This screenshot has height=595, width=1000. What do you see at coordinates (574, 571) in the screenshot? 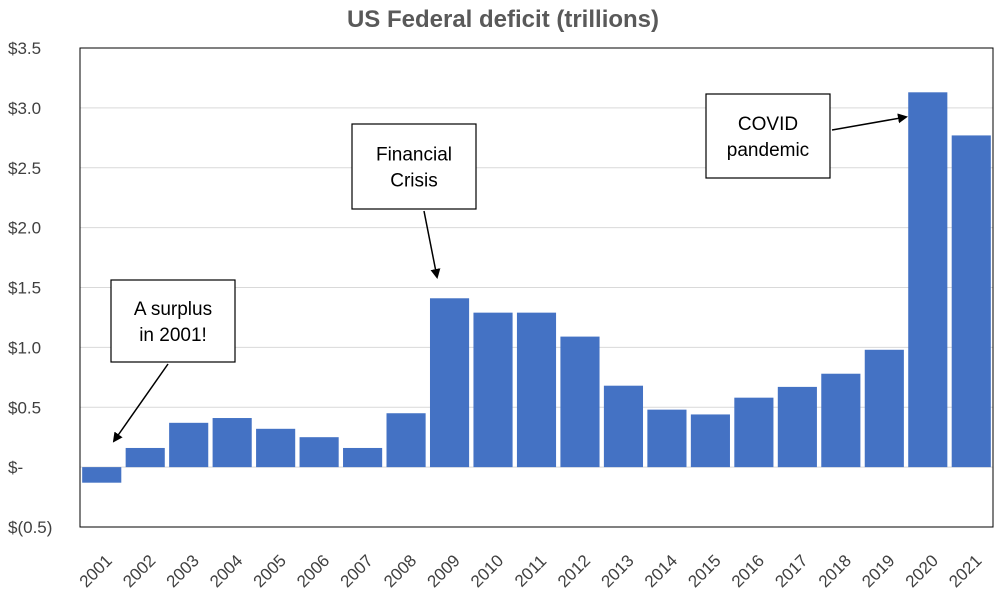
I see `x-tick-label: 2012` at bounding box center [574, 571].